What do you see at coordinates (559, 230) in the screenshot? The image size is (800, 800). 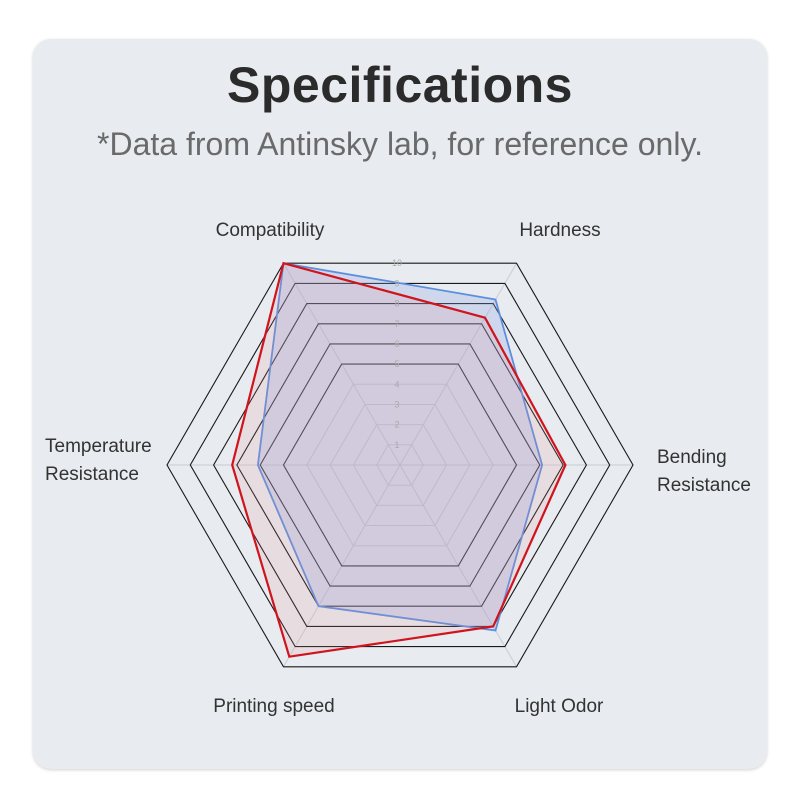 I see `axis-label: Hardness` at bounding box center [559, 230].